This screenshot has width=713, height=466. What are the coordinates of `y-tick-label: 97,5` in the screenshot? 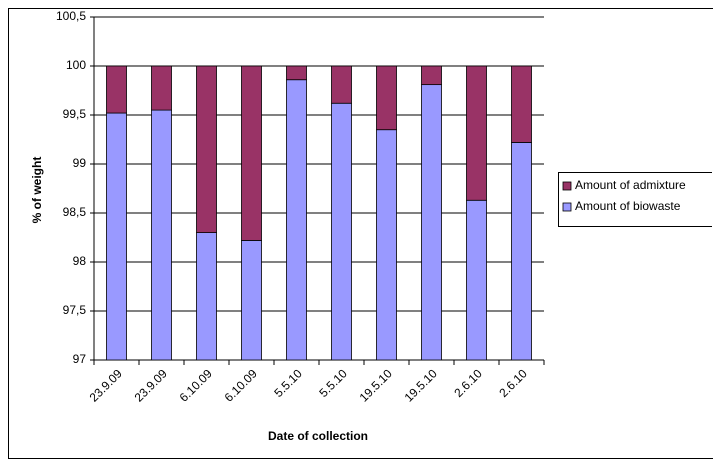 It's located at (75, 310).